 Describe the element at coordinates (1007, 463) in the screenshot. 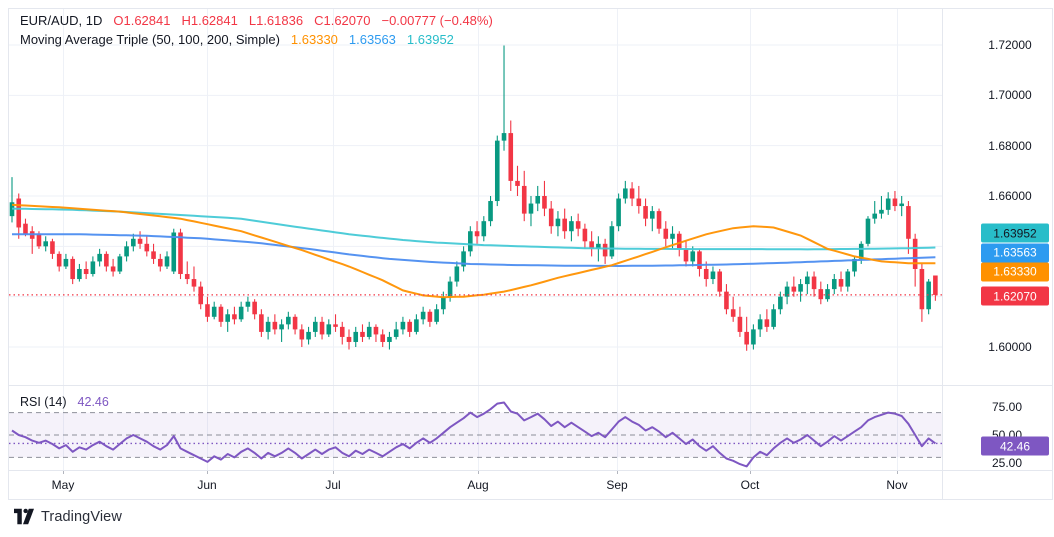

I see `rsi-axis-label: 25.00` at that location.